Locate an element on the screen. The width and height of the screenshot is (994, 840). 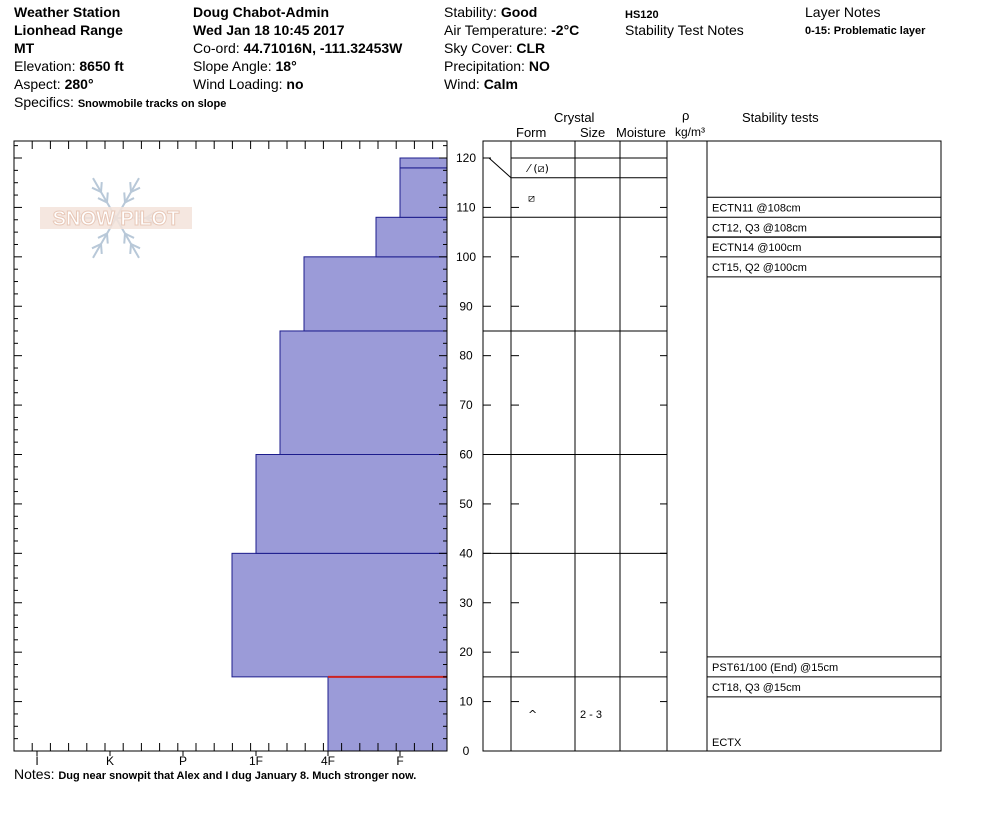
depth-tick-label: 90 is located at coordinates (466, 306).